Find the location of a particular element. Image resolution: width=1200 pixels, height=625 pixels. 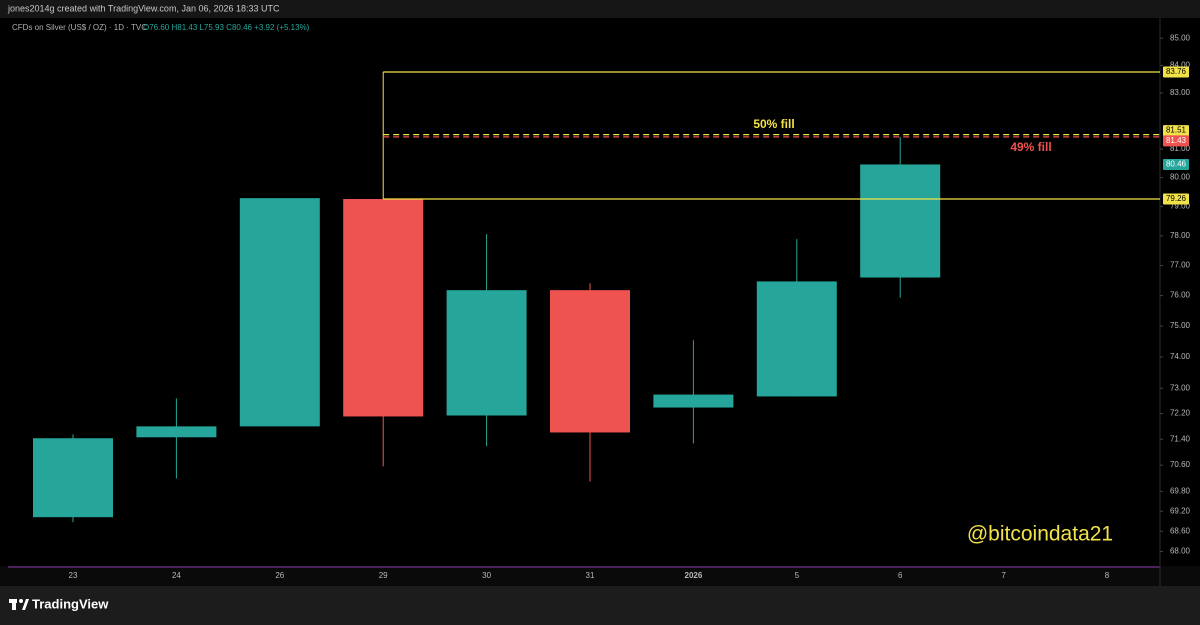

y-tick-label: 68.00 is located at coordinates (1180, 551).